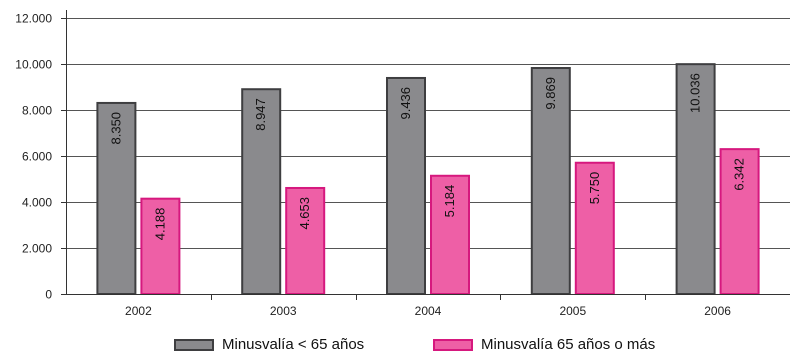 Image resolution: width=806 pixels, height=360 pixels. Describe the element at coordinates (293, 344) in the screenshot. I see `legend-label-under-65: Minusvalía < 65 años` at that location.